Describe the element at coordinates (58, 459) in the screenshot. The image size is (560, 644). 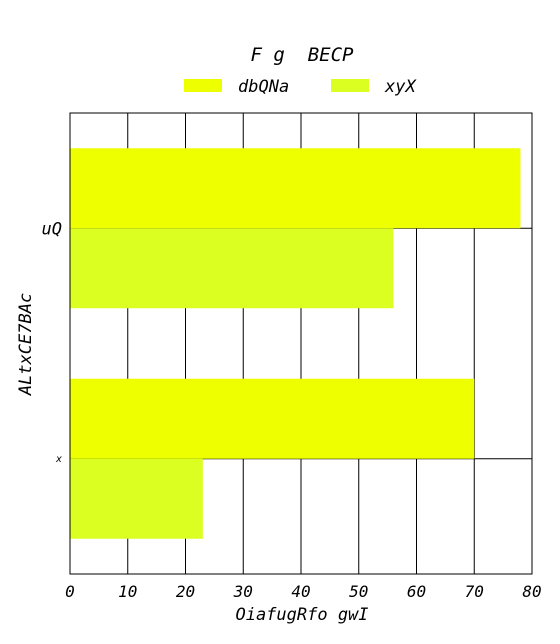
I see `y-category-label: x` at that location.